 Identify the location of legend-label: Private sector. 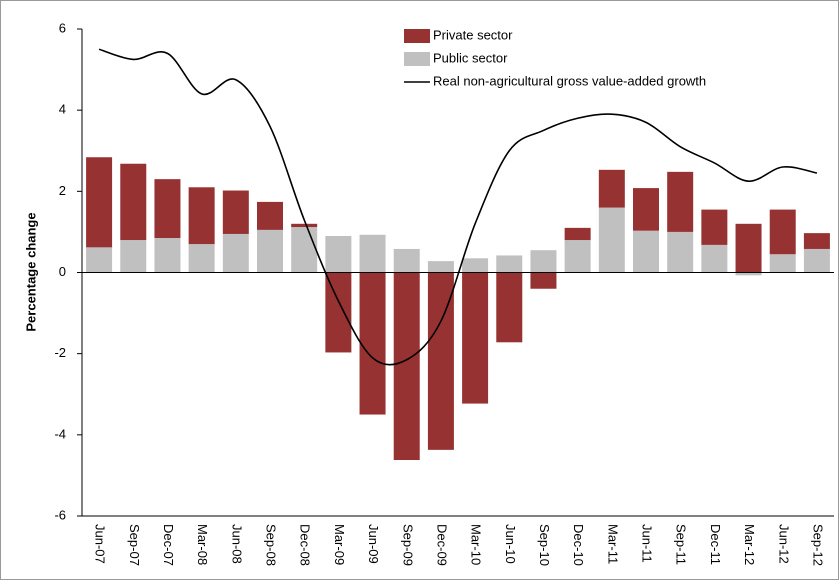
(473, 34).